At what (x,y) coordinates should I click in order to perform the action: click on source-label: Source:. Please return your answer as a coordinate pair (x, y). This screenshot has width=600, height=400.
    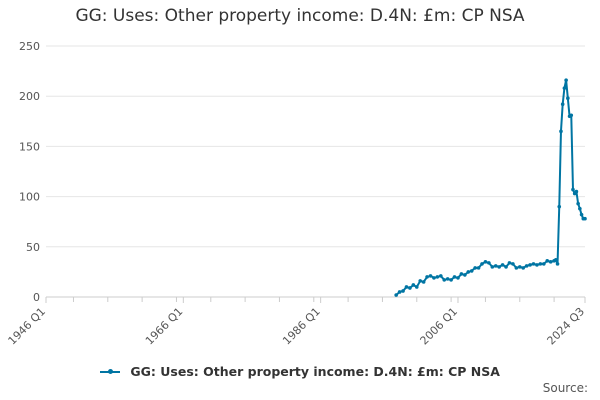
    Looking at the image, I should click on (565, 388).